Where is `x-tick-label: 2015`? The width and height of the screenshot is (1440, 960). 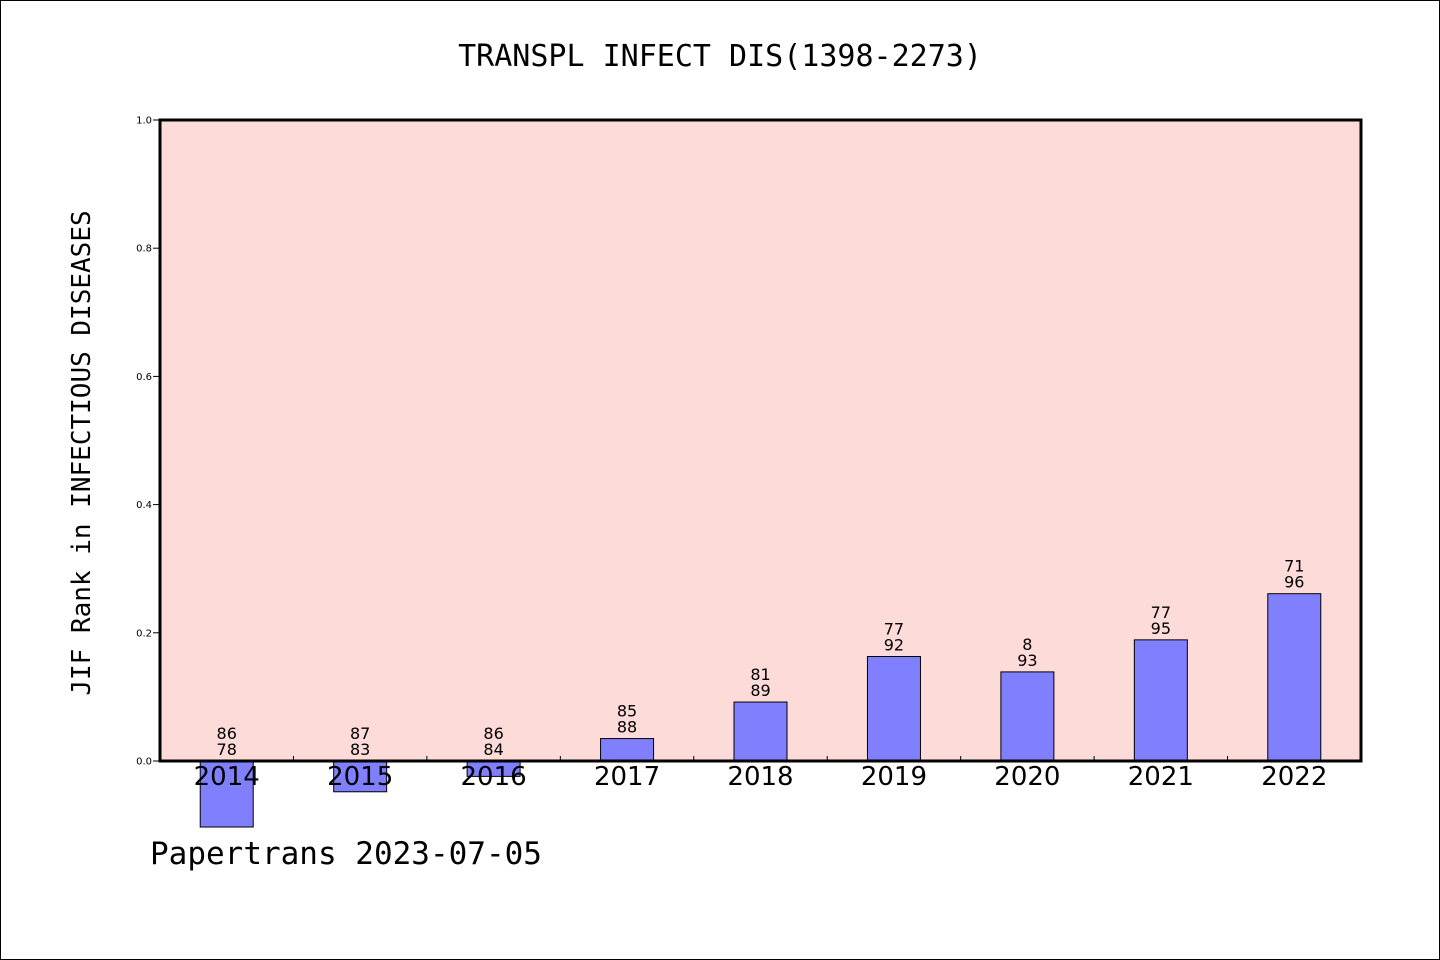 x-tick-label: 2015 is located at coordinates (360, 777).